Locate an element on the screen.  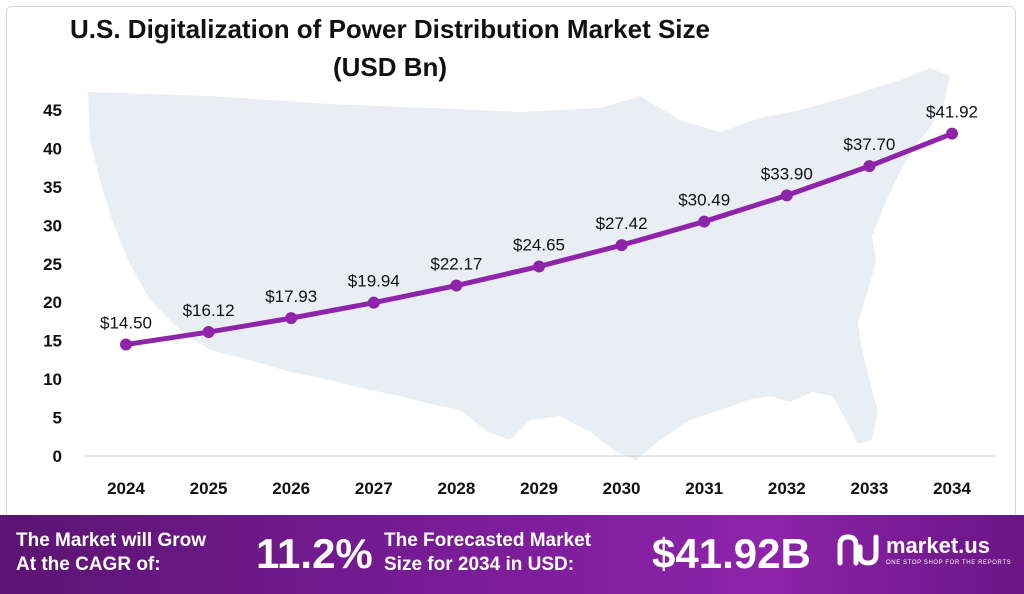
data-label: $19.94 is located at coordinates (374, 281).